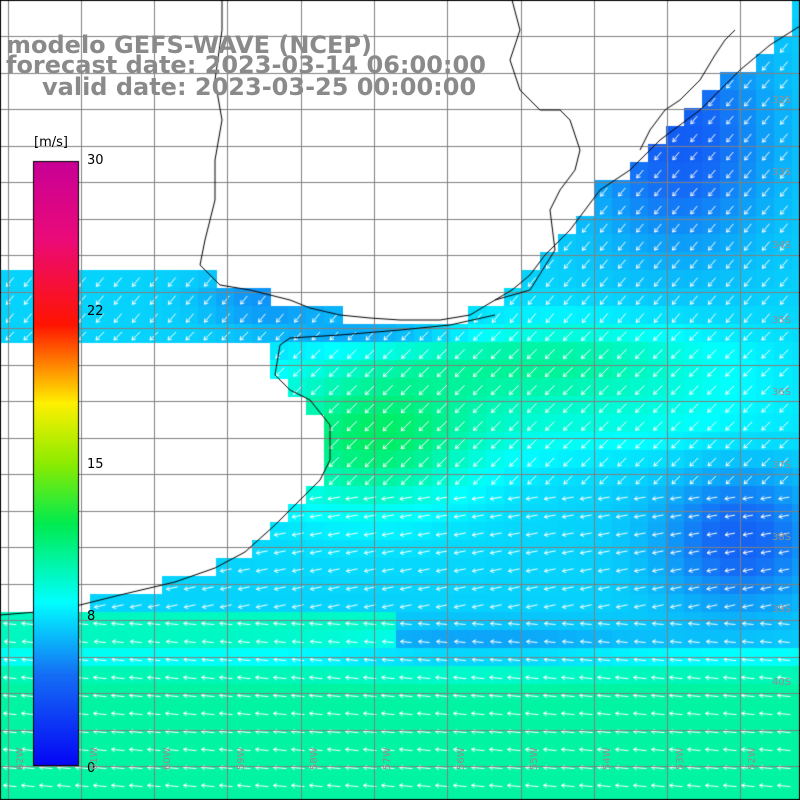 The height and width of the screenshot is (800, 800). What do you see at coordinates (607, 758) in the screenshot?
I see `lon-label-54w: 54W` at bounding box center [607, 758].